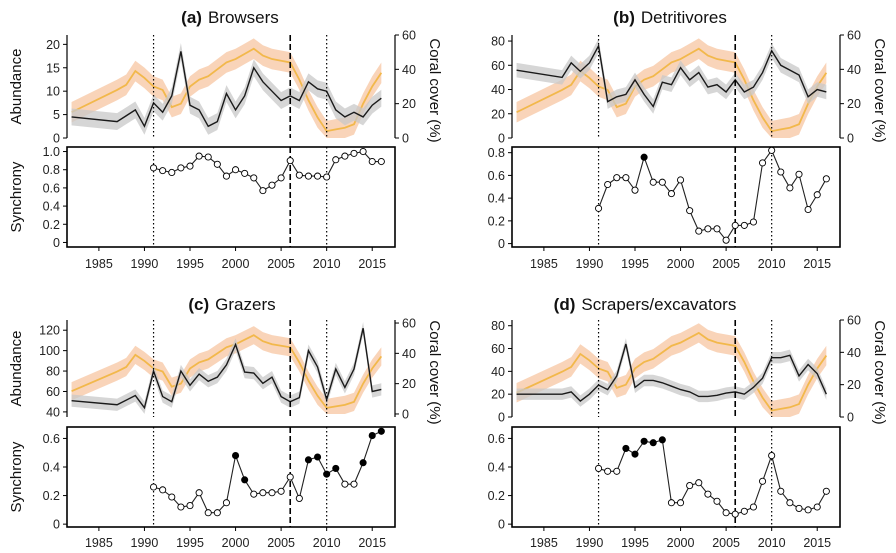  I want to click on y-tick-label: 80, so click(498, 326).